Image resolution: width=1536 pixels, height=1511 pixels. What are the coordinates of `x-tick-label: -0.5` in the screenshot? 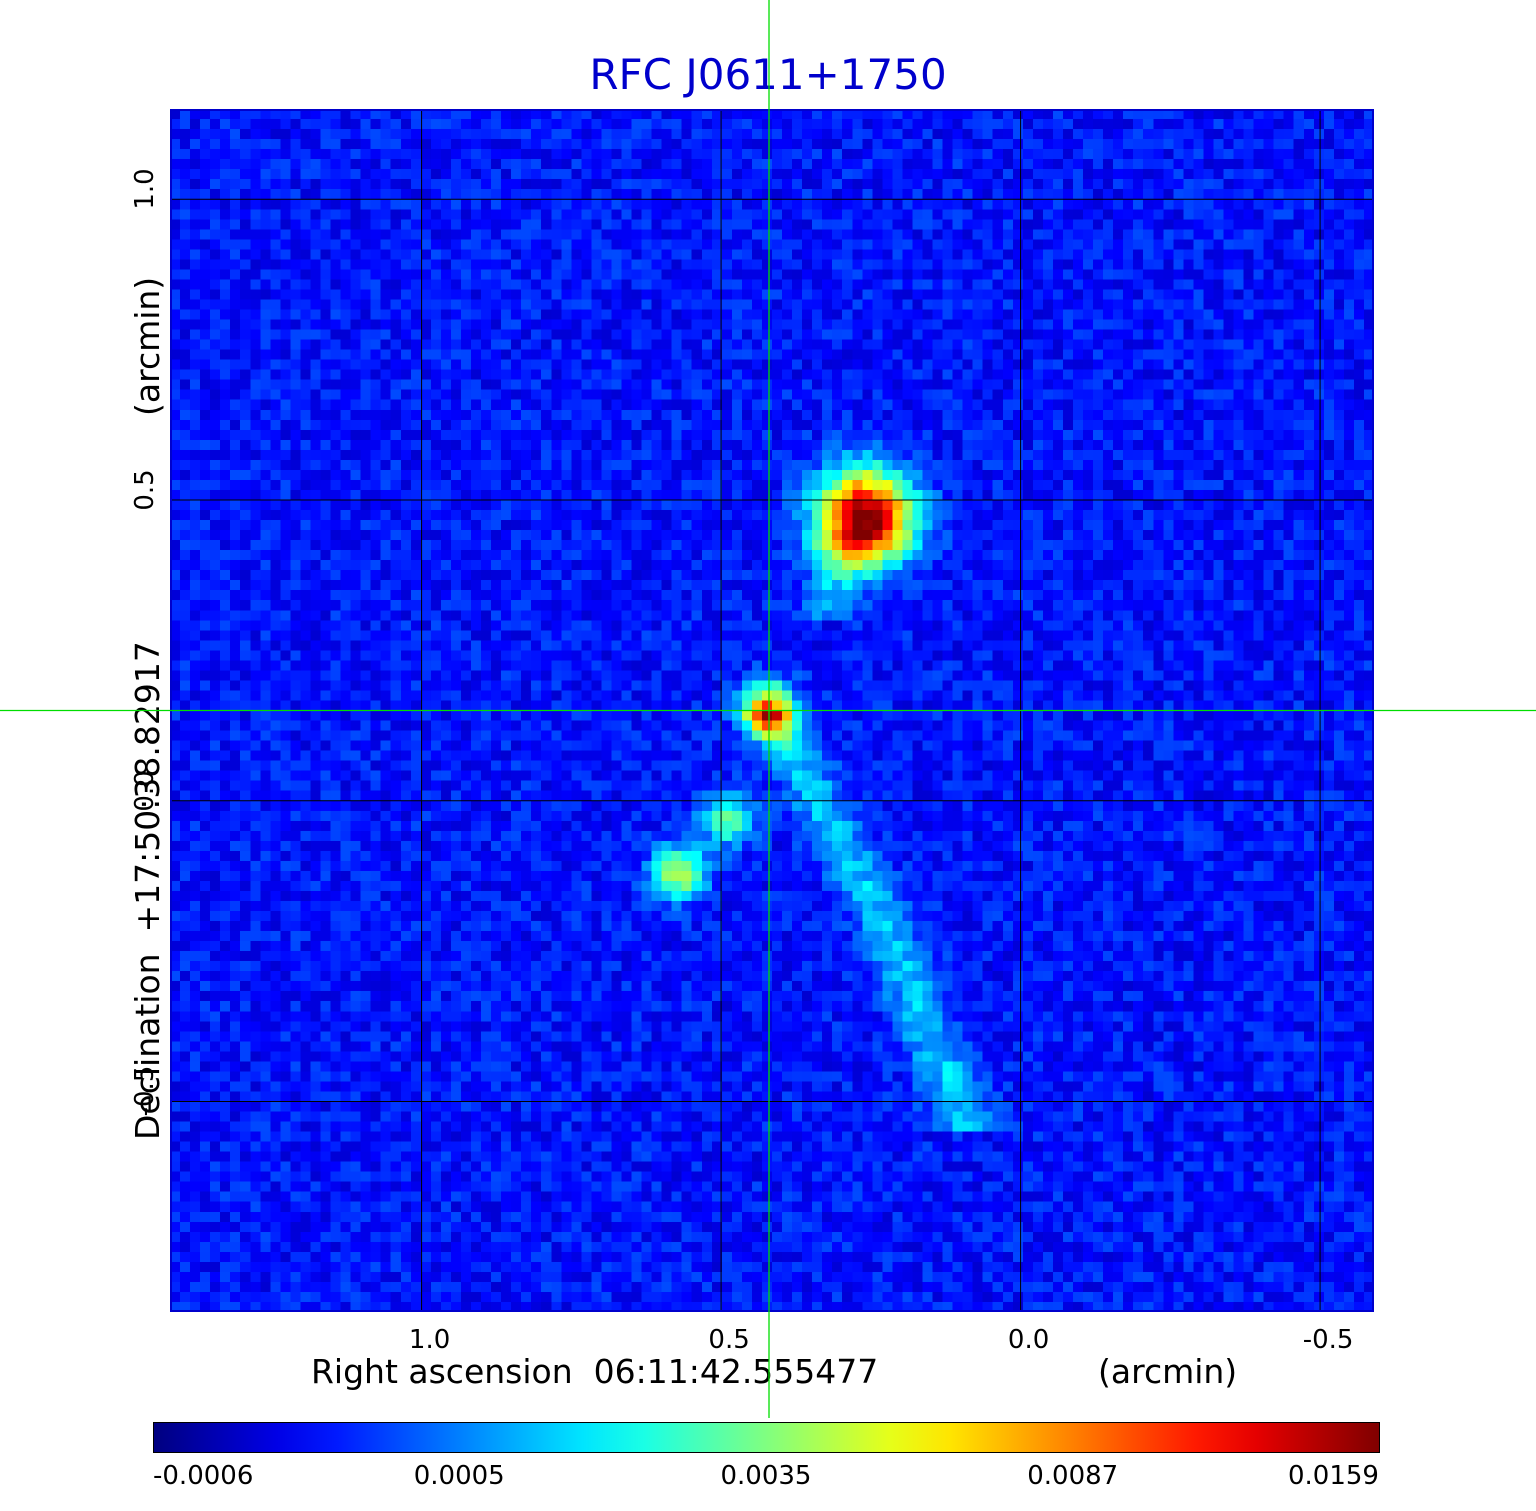 It's located at (1328, 1340).